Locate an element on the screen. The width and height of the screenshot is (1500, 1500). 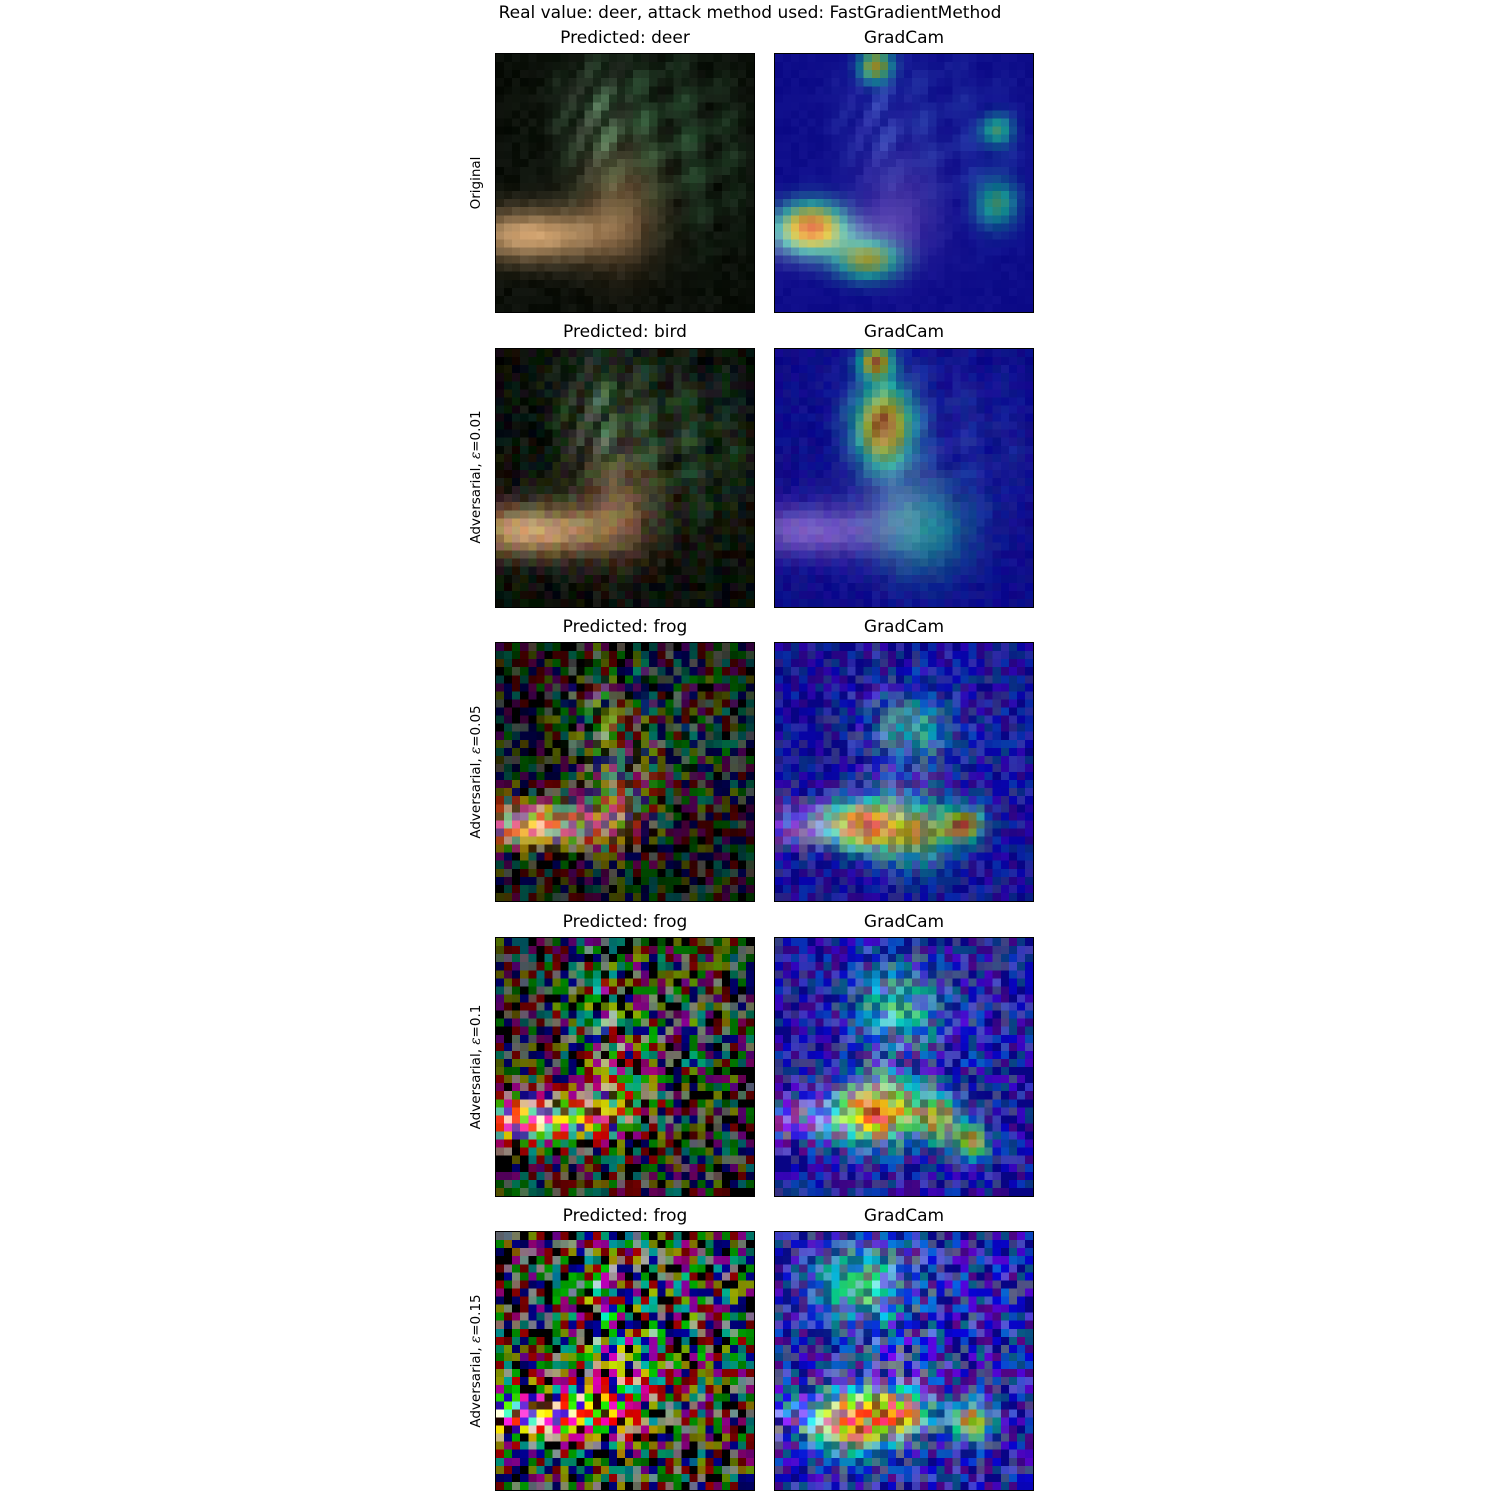
row-2-left-title: Predicted: frog is located at coordinates (625, 627).